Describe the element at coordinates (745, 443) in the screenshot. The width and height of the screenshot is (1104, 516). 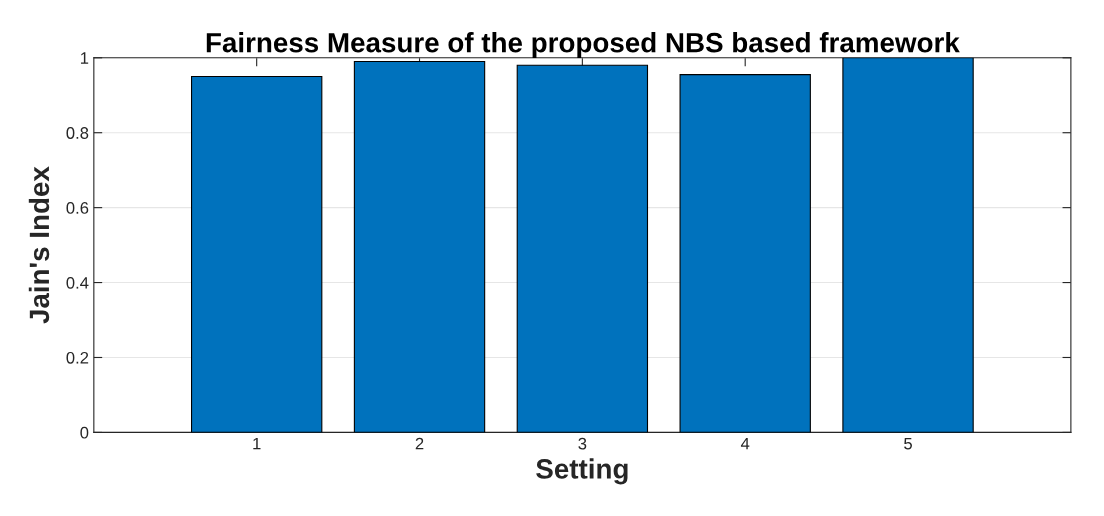
I see `x-tick-label: 4` at that location.